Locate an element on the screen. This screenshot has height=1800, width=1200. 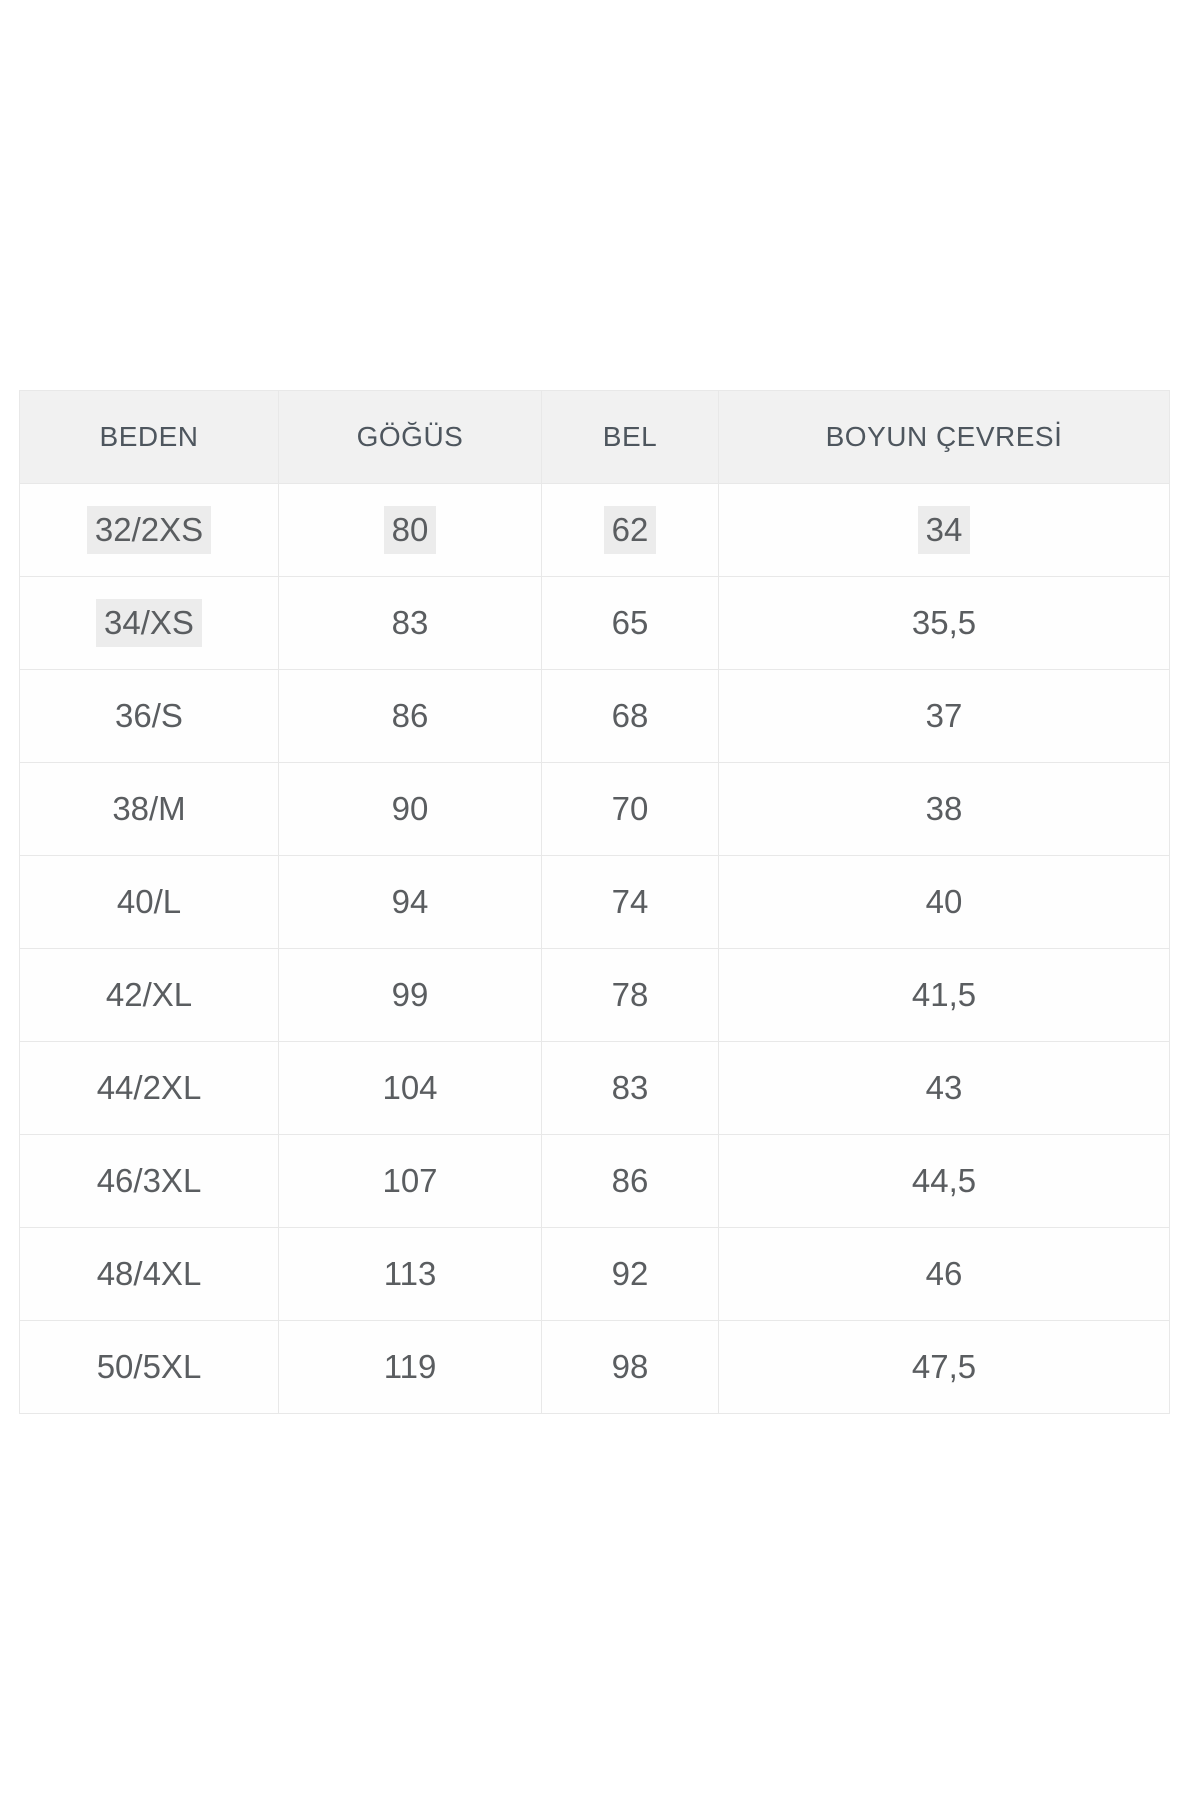
cell-value: 40 is located at coordinates (944, 901).